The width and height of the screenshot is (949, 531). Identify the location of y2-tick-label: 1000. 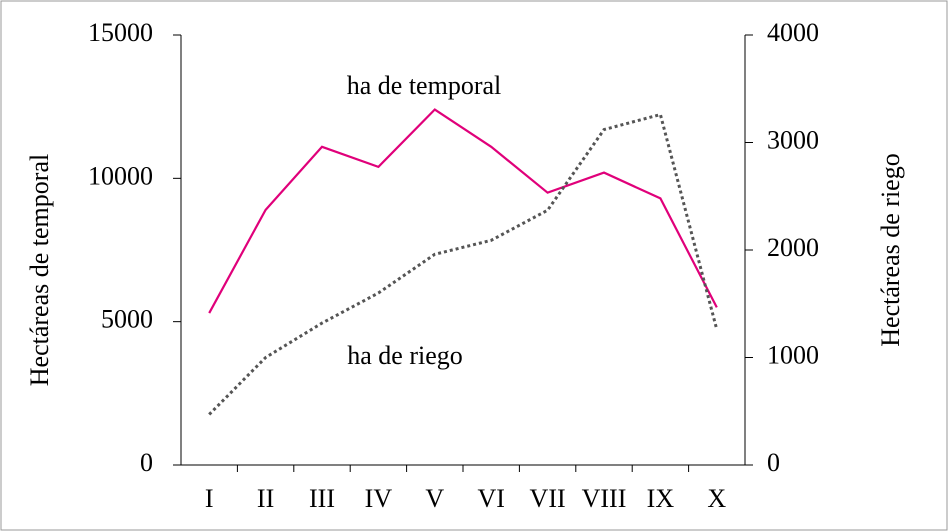
(793, 354).